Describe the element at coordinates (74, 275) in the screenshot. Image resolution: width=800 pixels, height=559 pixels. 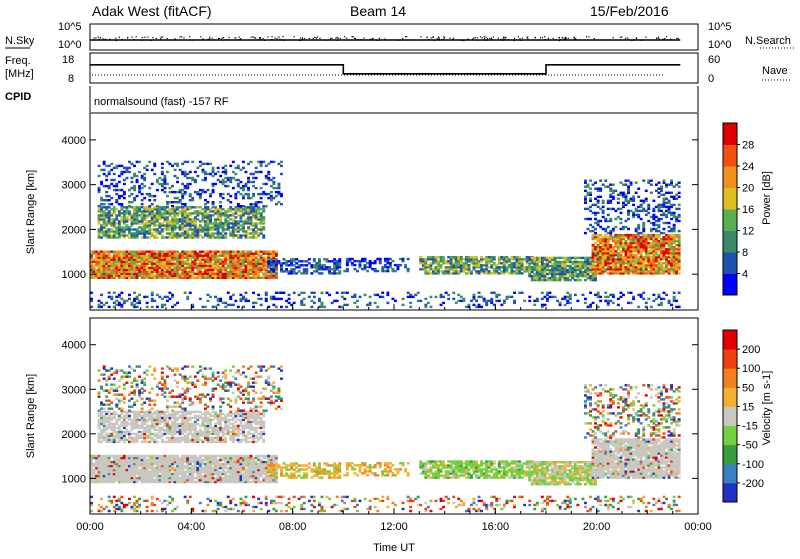
I see `power-ytick-label: 1000` at that location.